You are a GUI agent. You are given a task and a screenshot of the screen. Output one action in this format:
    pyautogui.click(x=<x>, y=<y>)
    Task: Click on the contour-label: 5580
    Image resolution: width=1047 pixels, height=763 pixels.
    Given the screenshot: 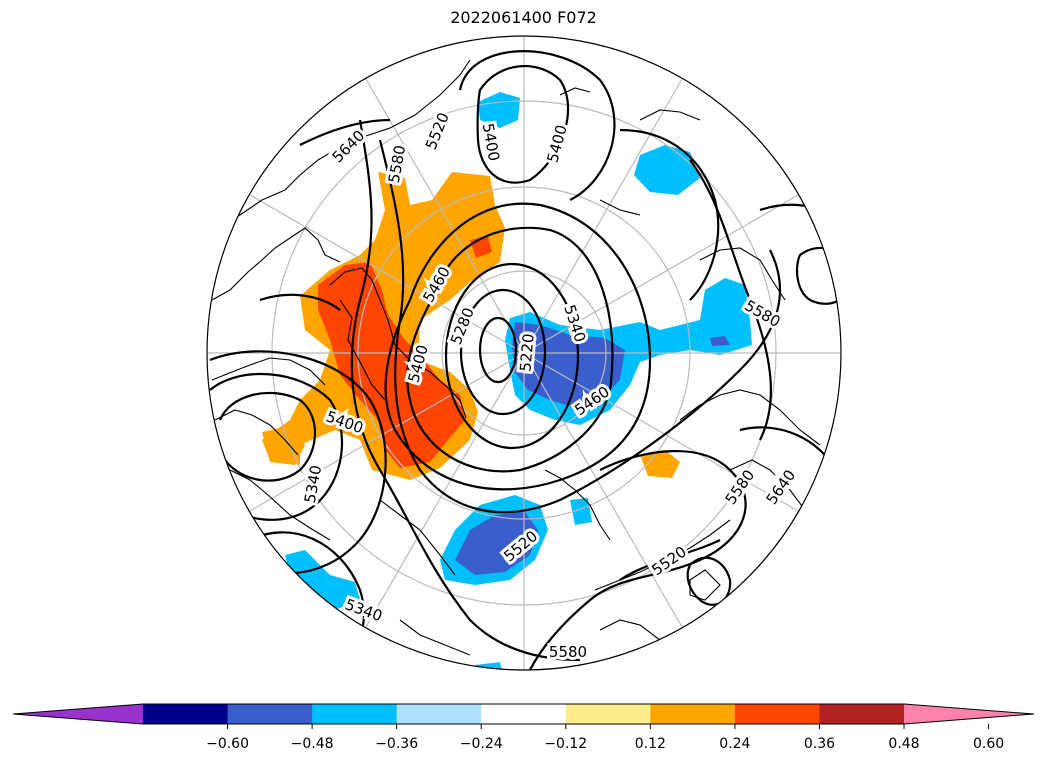 What is the action you would take?
    pyautogui.click(x=568, y=652)
    